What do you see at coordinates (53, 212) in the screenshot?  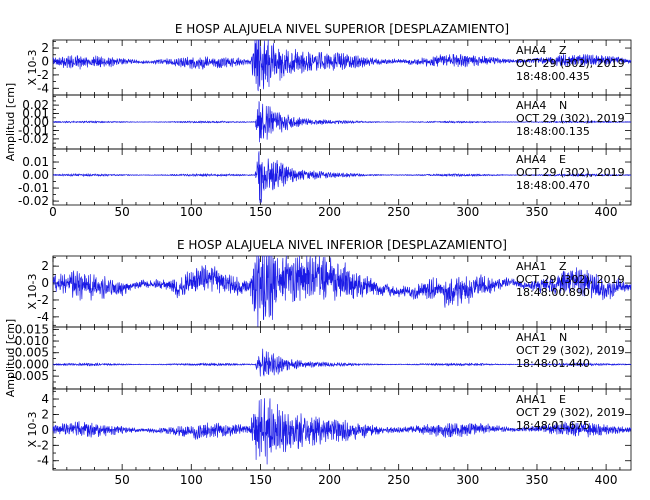 I see `x-tick-label: 0` at bounding box center [53, 212].